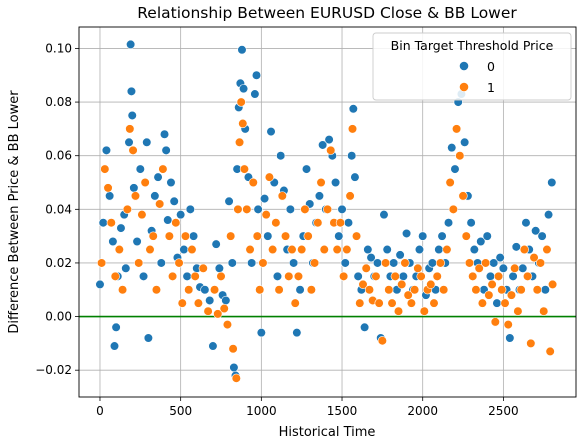 This screenshot has width=587, height=442. What do you see at coordinates (472, 66) in the screenshot?
I see `legend-box` at bounding box center [472, 66].